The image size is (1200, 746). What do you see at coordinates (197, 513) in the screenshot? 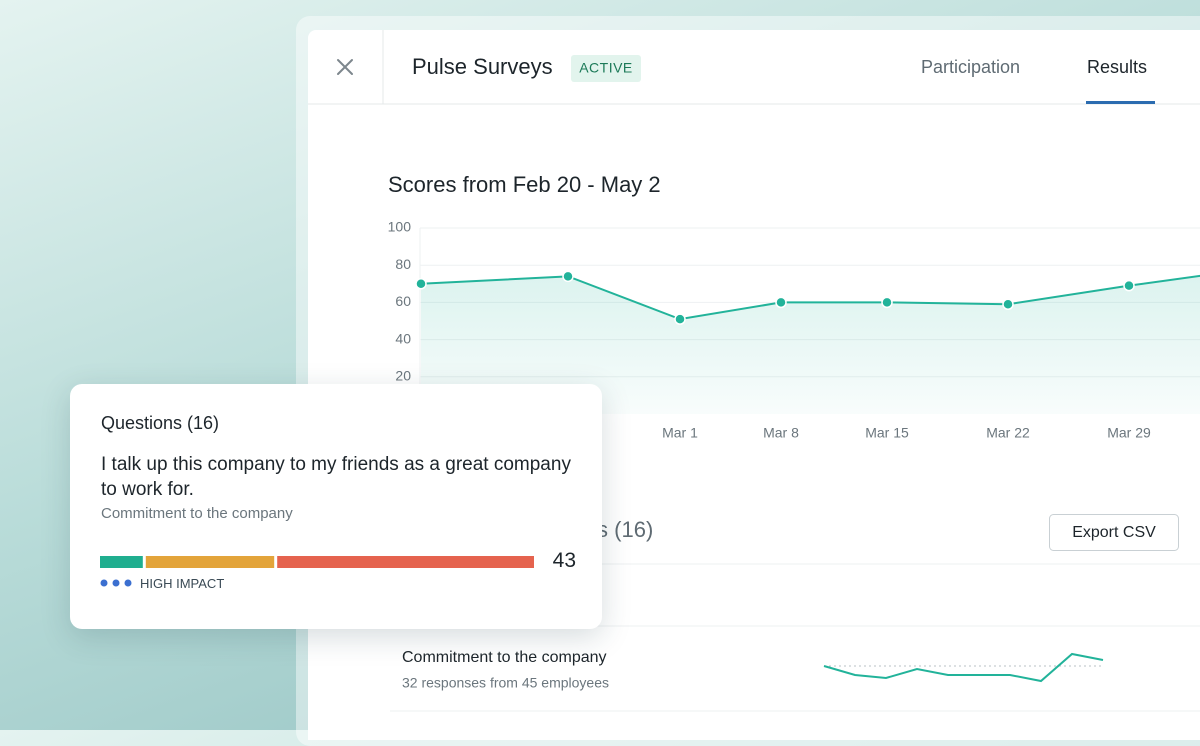
I see `question-category: Commitment to the company` at bounding box center [197, 513].